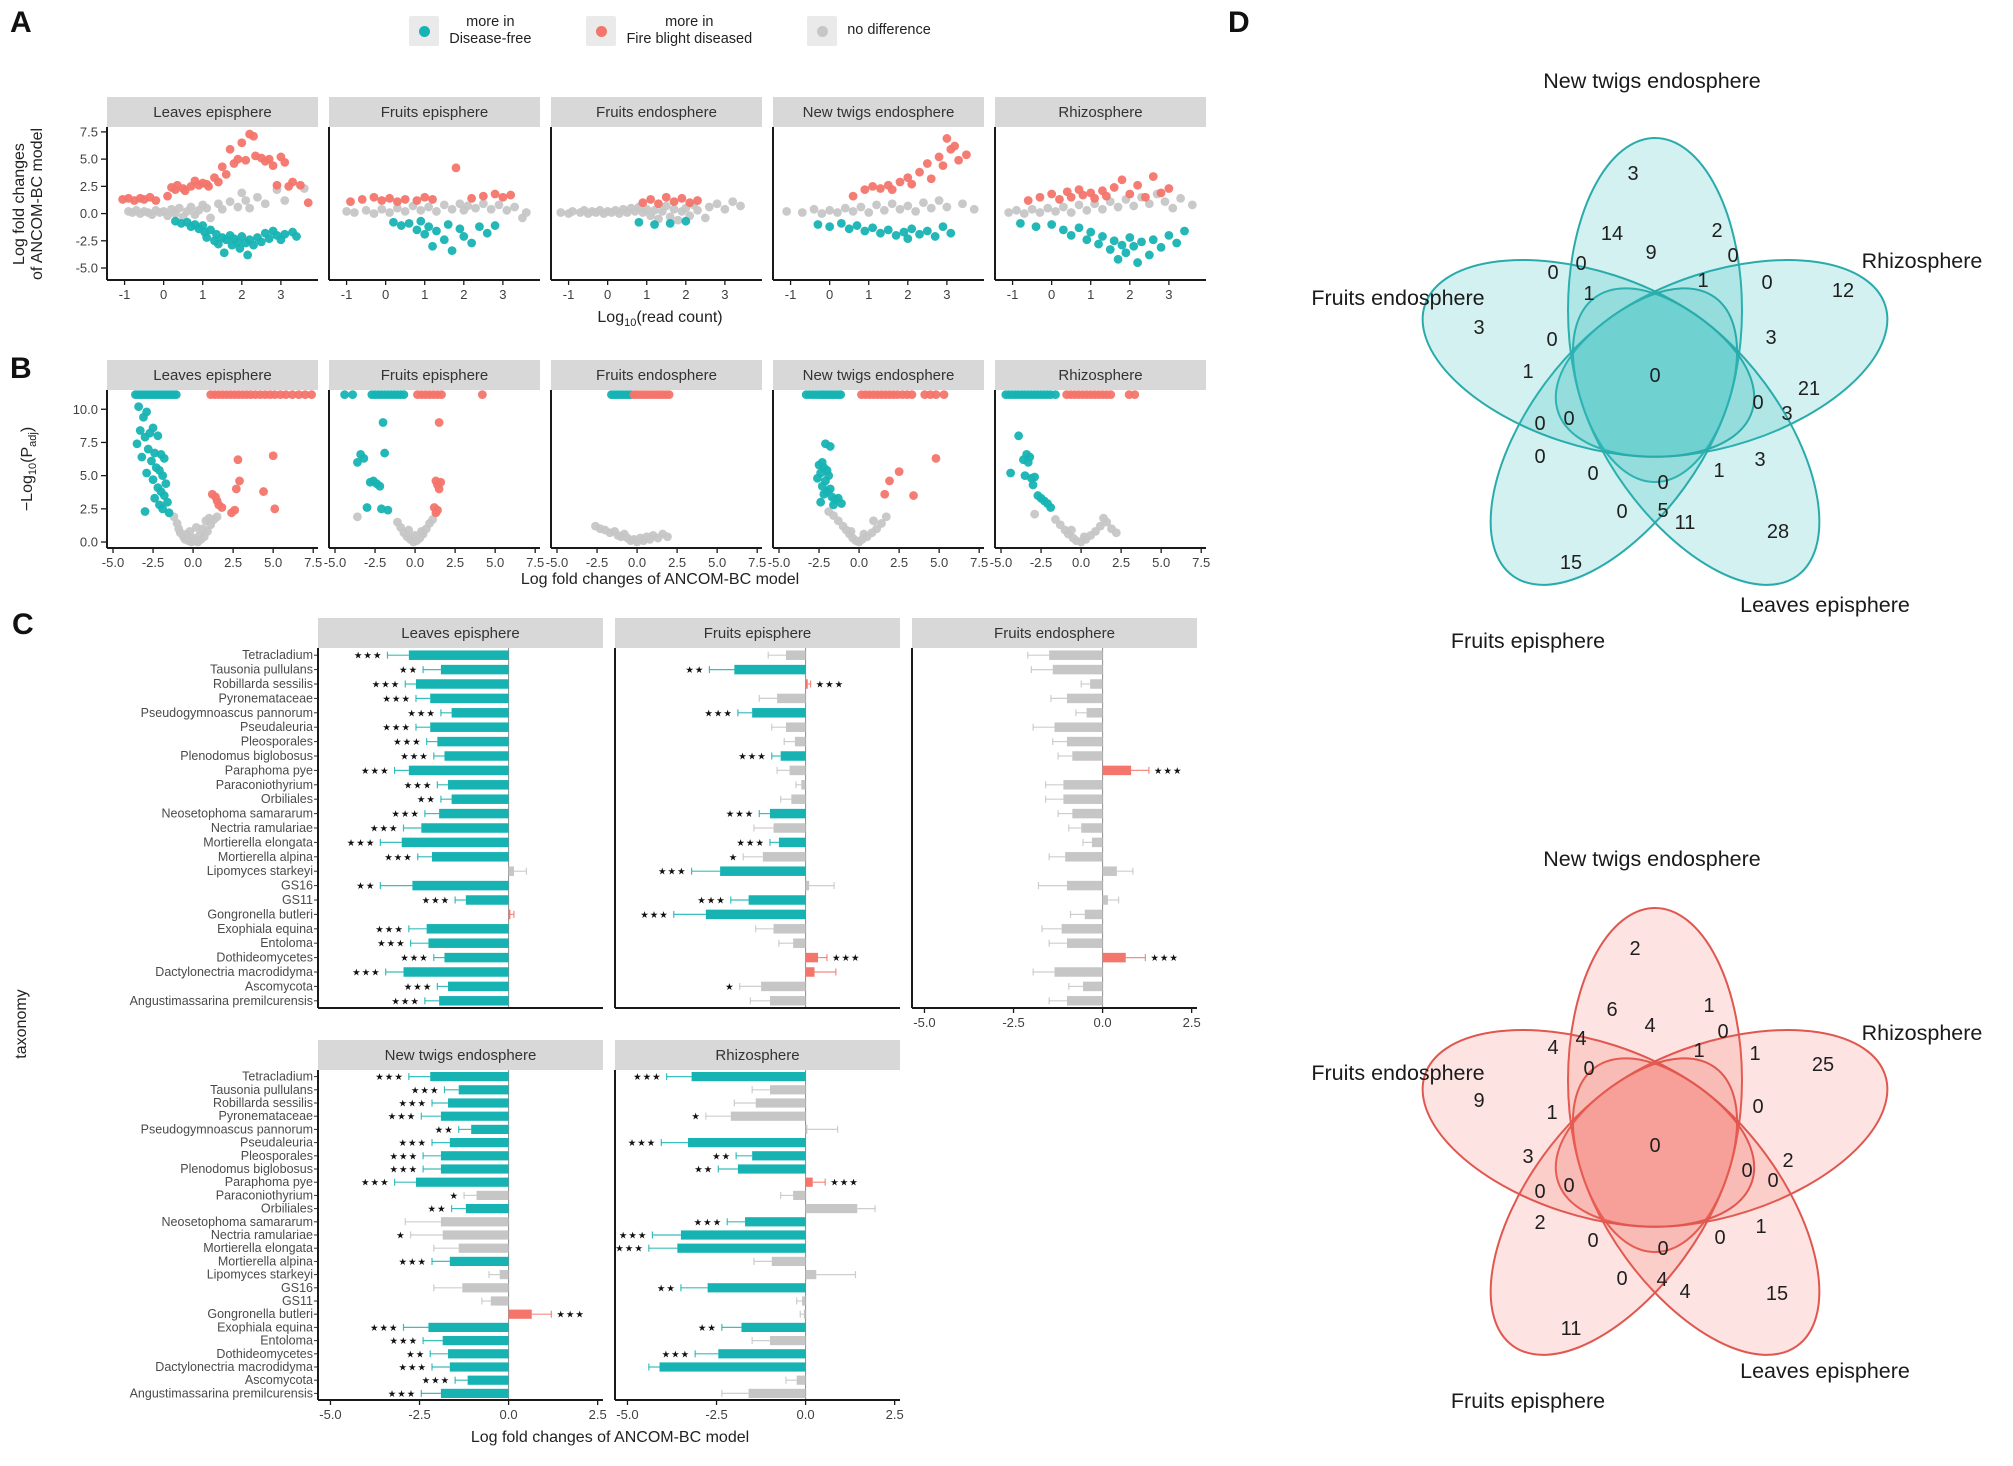 This screenshot has width=2013, height=1466. What do you see at coordinates (868, 294) in the screenshot?
I see `x-tick-label: 1` at bounding box center [868, 294].